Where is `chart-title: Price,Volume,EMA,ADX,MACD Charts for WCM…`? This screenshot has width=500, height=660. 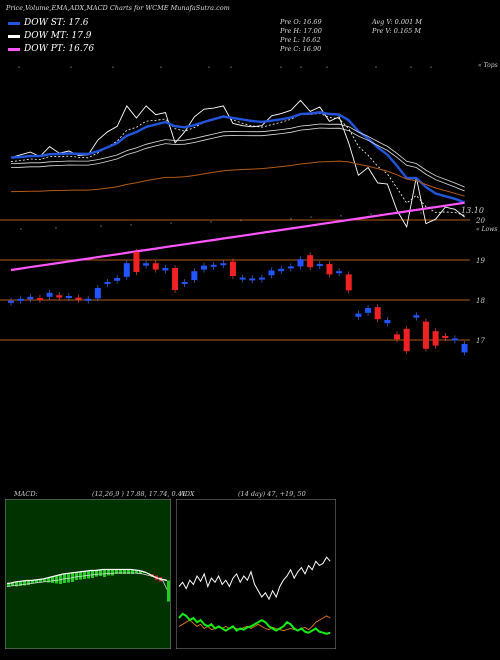
chart-title: Price,Volume,EMA,ADX,MACD Charts for WCM… is located at coordinates (118, 8).